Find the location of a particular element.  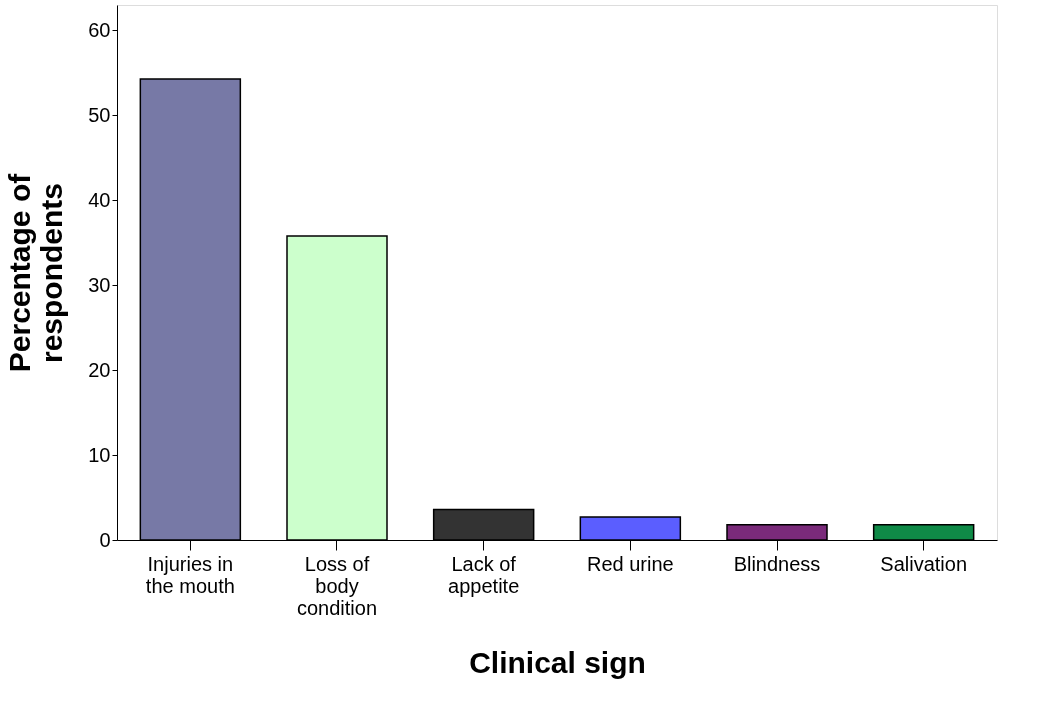

x-tick-label: Red urine is located at coordinates (630, 563).